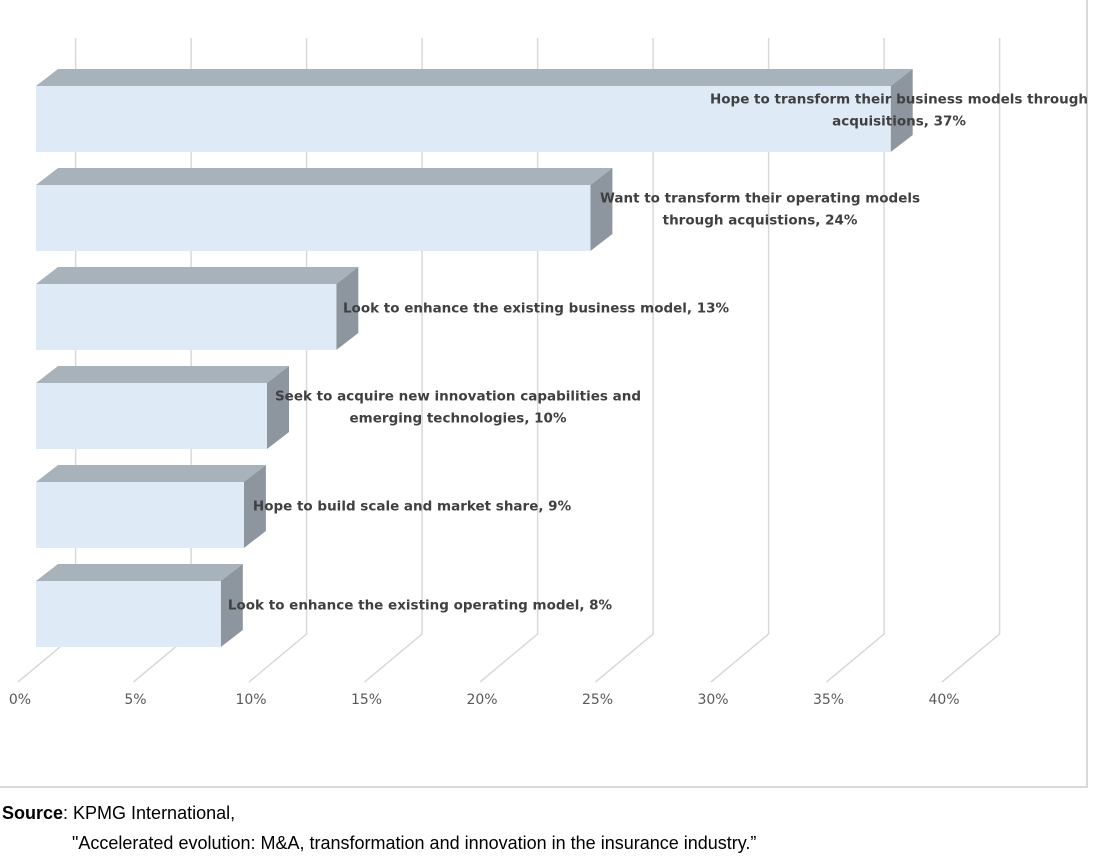 This screenshot has width=1119, height=858. I want to click on source-key: Source, so click(33, 813).